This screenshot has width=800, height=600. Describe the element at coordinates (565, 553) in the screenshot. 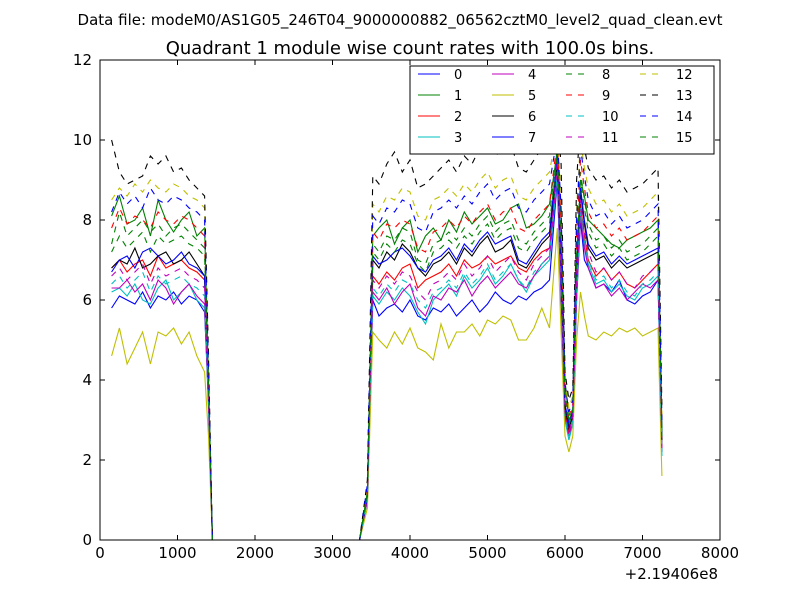

I see `x-tick-label: 6000` at that location.